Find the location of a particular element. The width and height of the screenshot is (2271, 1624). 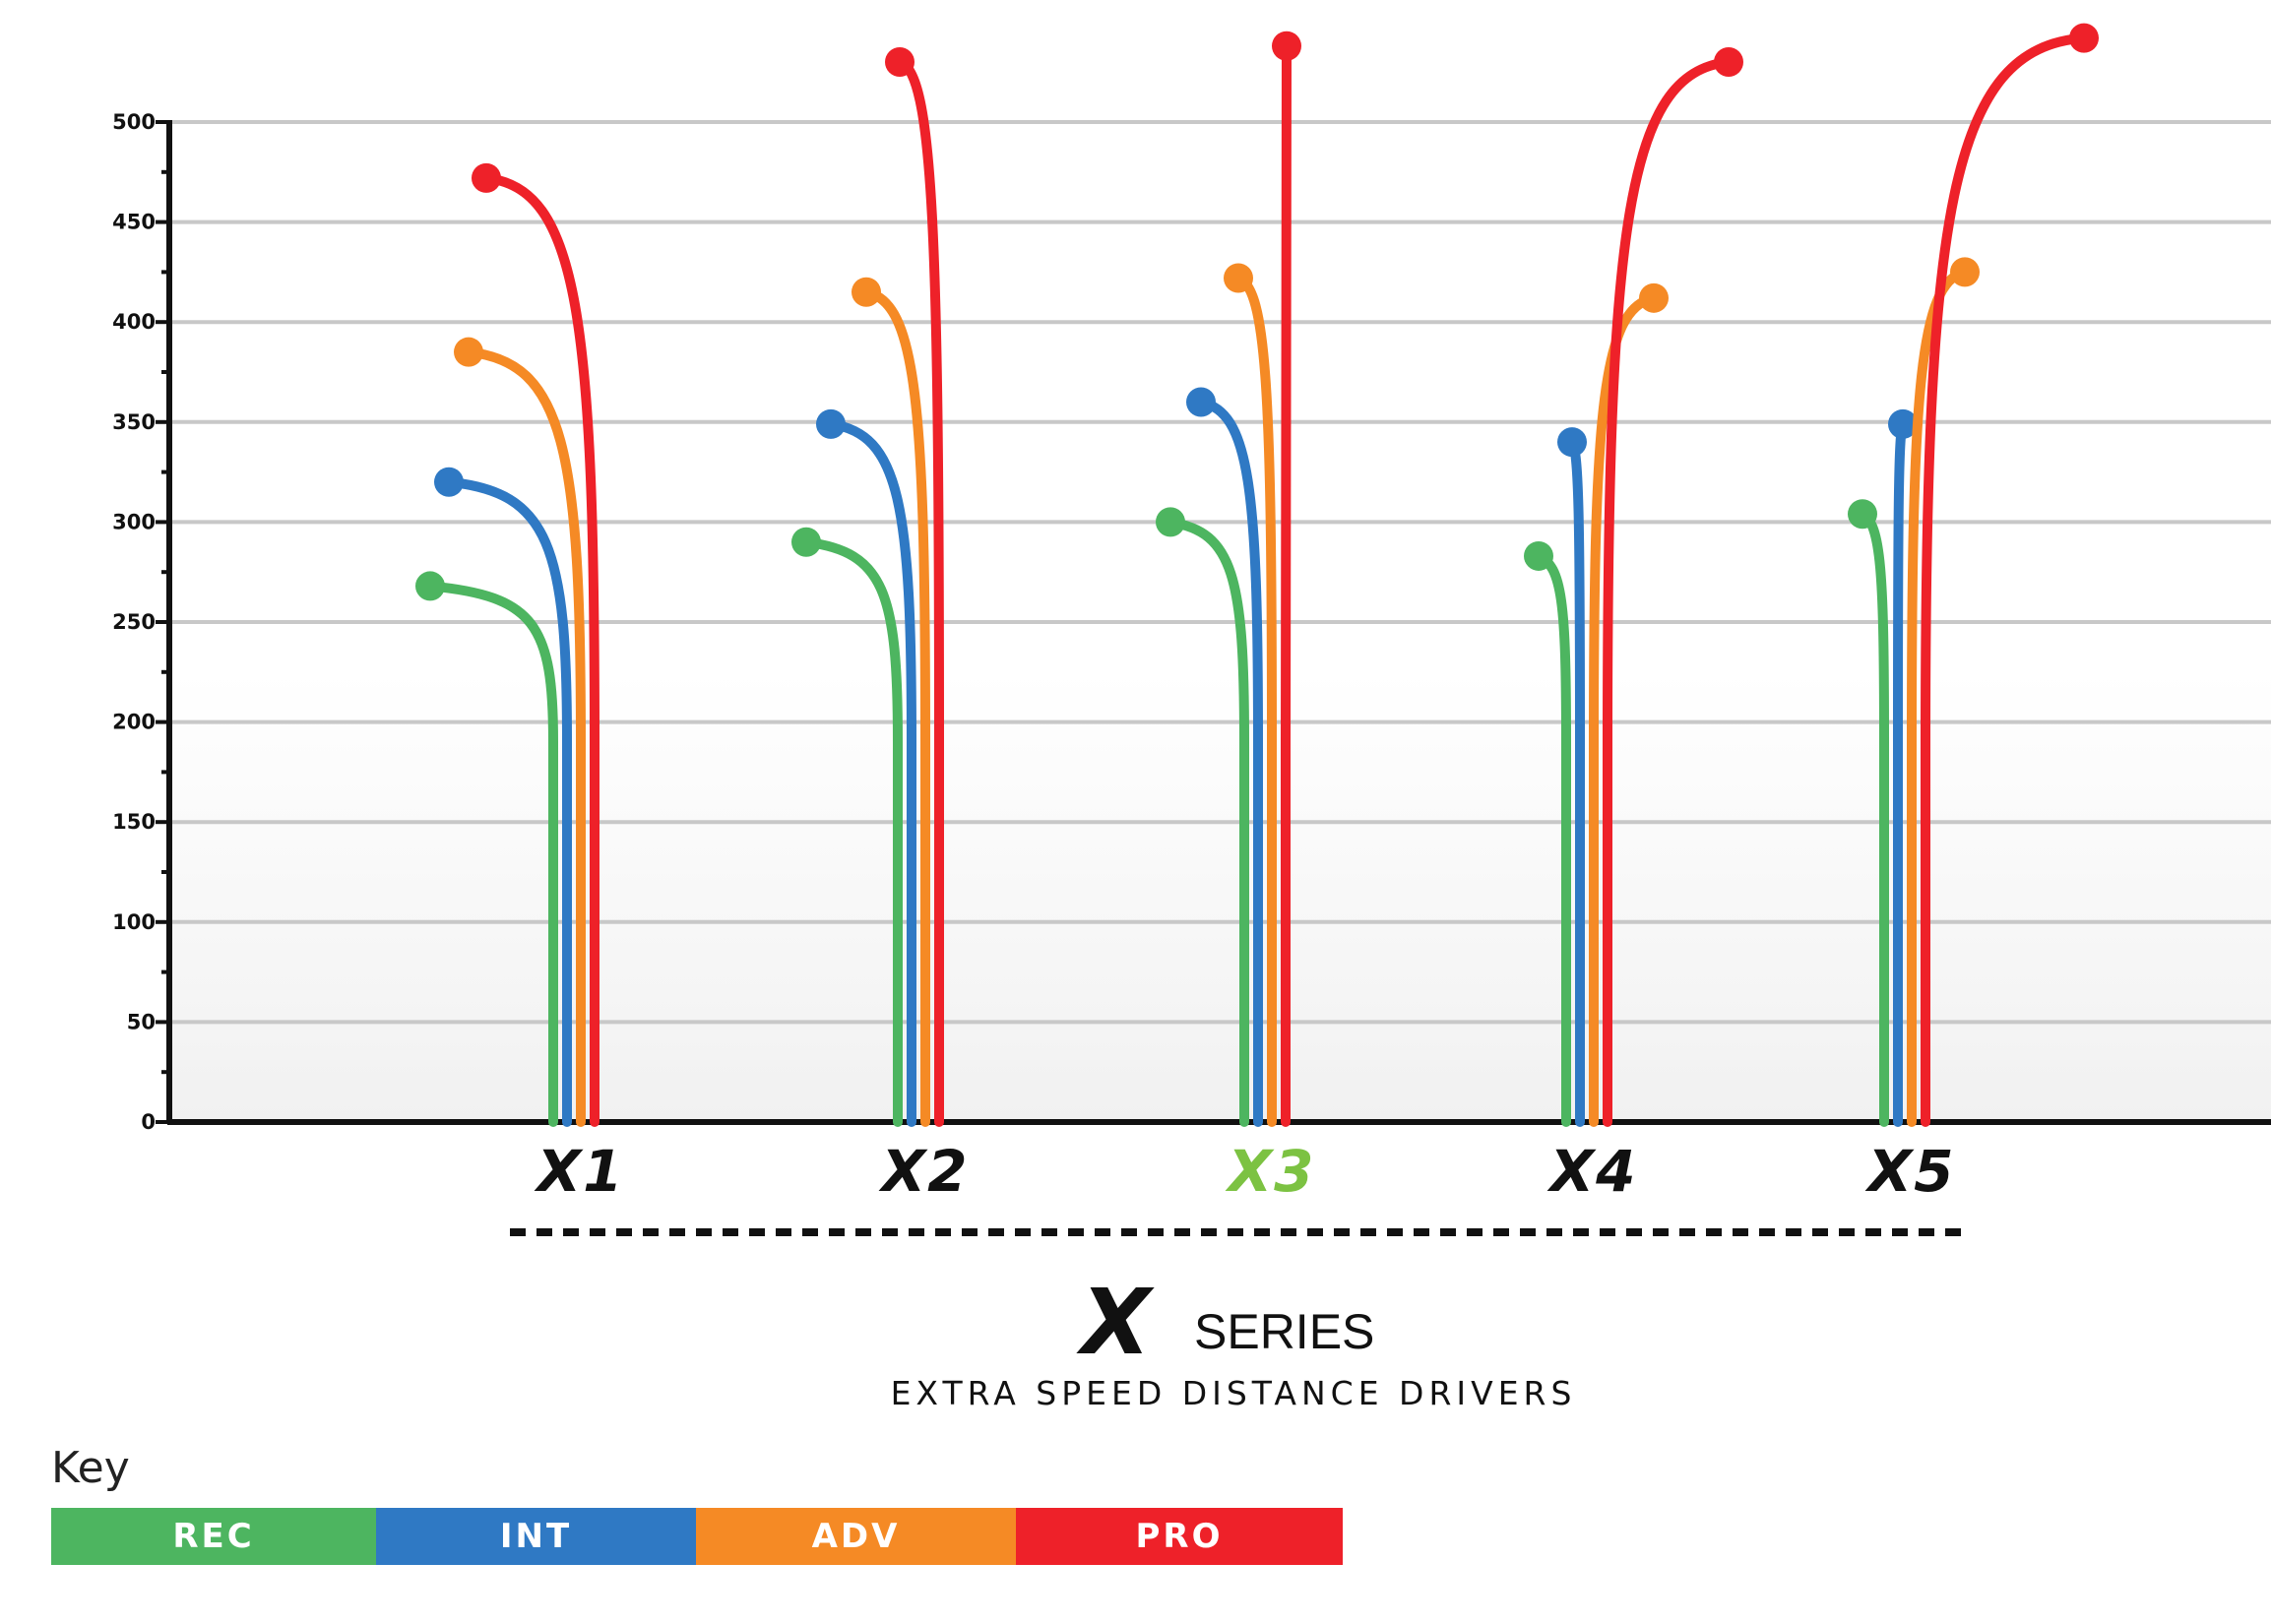

landing-point-x5-pro is located at coordinates (2084, 38).